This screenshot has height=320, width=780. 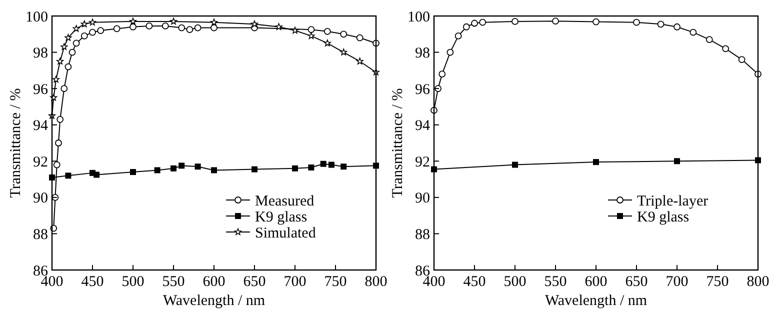 I want to click on legend-label: Triple-layer, so click(x=672, y=201).